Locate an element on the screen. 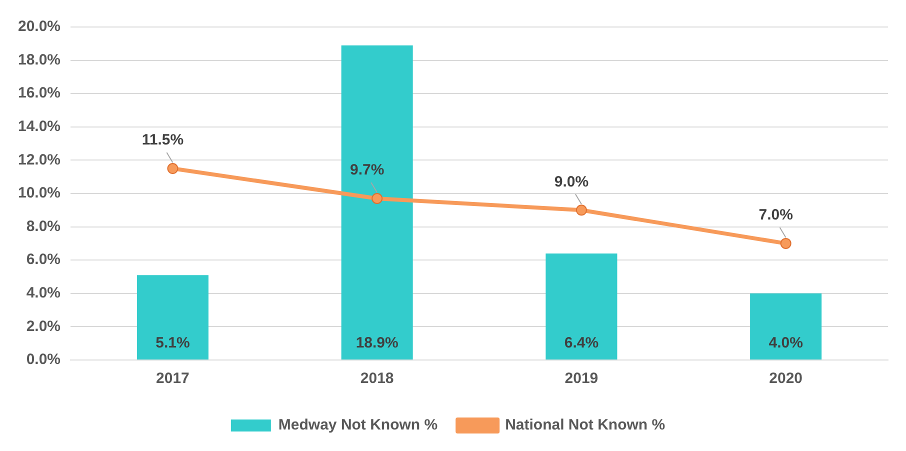  x-tick-label: 2020 is located at coordinates (786, 379).